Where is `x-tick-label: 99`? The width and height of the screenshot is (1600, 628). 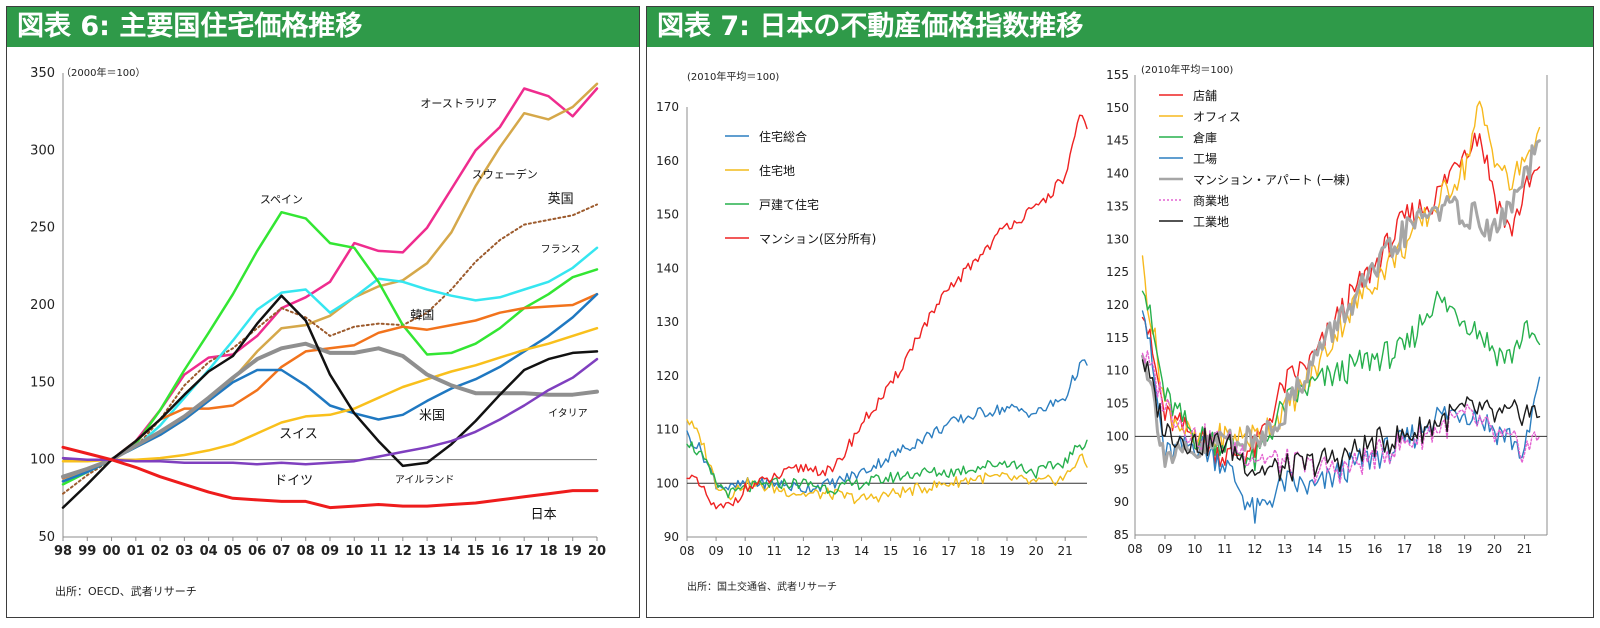 x-tick-label: 99 is located at coordinates (87, 551).